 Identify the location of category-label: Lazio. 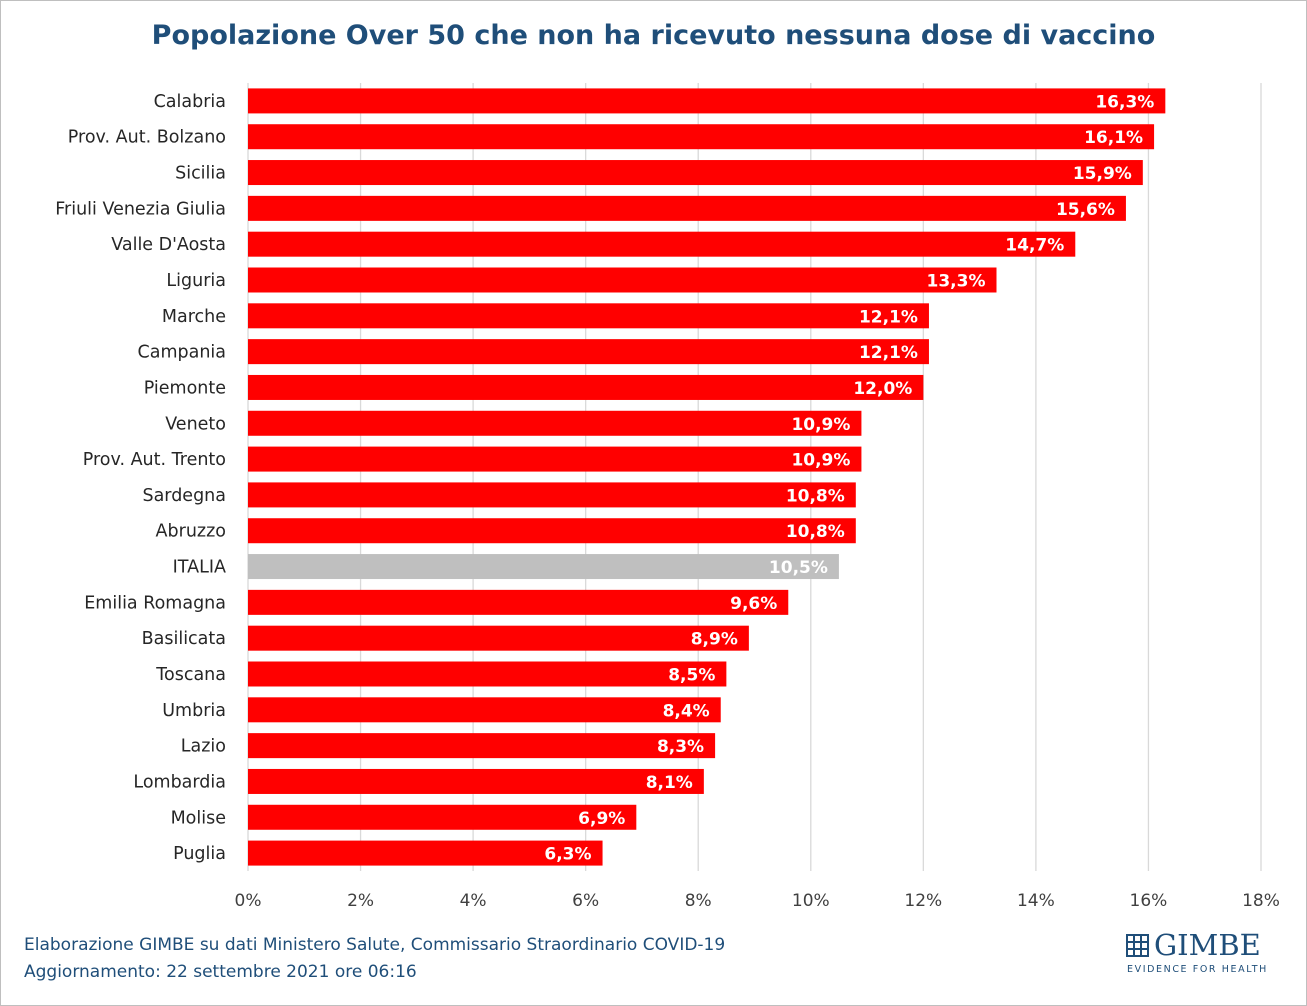
(203, 747).